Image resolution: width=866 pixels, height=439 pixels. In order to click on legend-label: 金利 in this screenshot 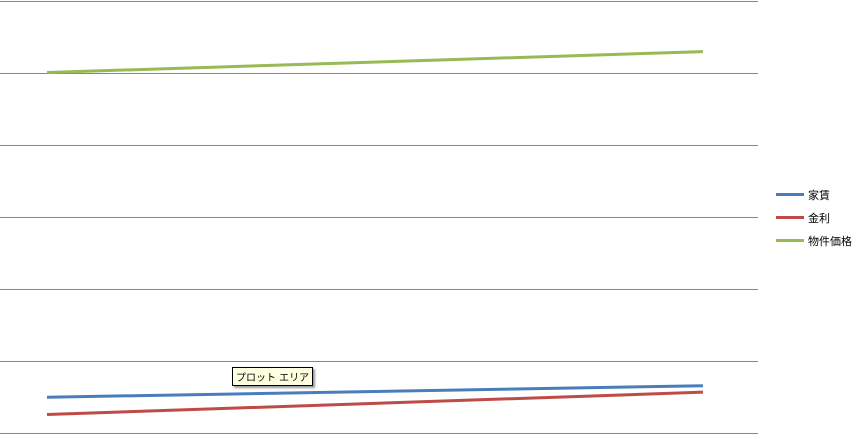, I will do `click(819, 218)`.